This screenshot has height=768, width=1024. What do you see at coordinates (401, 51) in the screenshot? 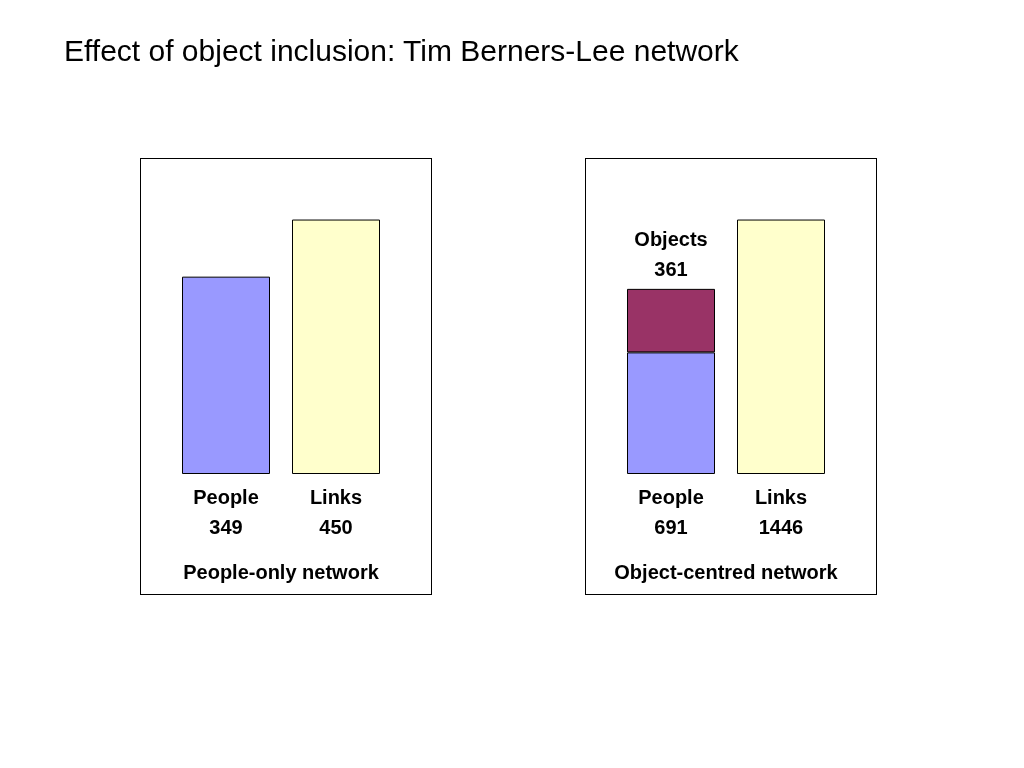
I see `chart-title: Effect of object inclusion: Tim Berners-Lee network` at bounding box center [401, 51].